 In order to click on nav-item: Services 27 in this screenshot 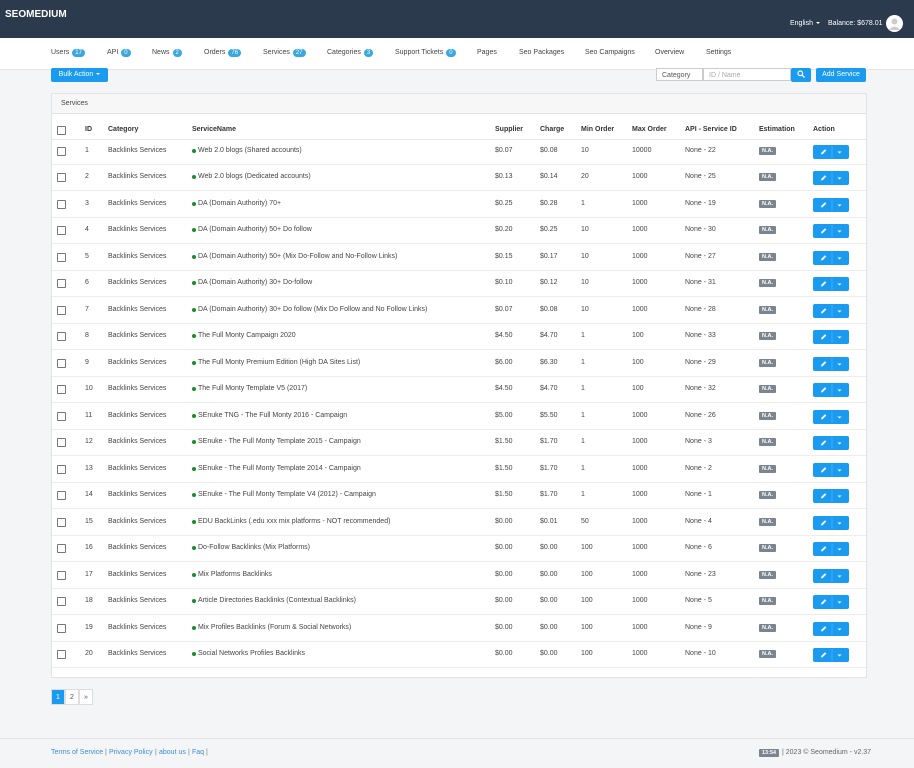, I will do `click(284, 53)`.